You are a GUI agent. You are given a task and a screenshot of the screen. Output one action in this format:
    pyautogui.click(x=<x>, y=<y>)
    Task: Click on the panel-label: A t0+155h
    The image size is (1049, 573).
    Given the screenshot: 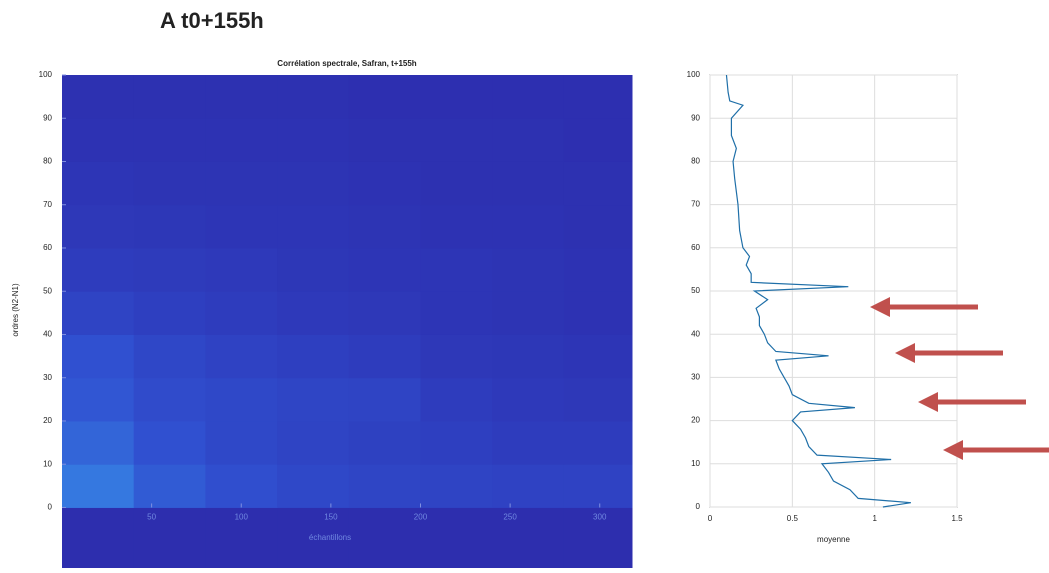 What is the action you would take?
    pyautogui.click(x=212, y=20)
    